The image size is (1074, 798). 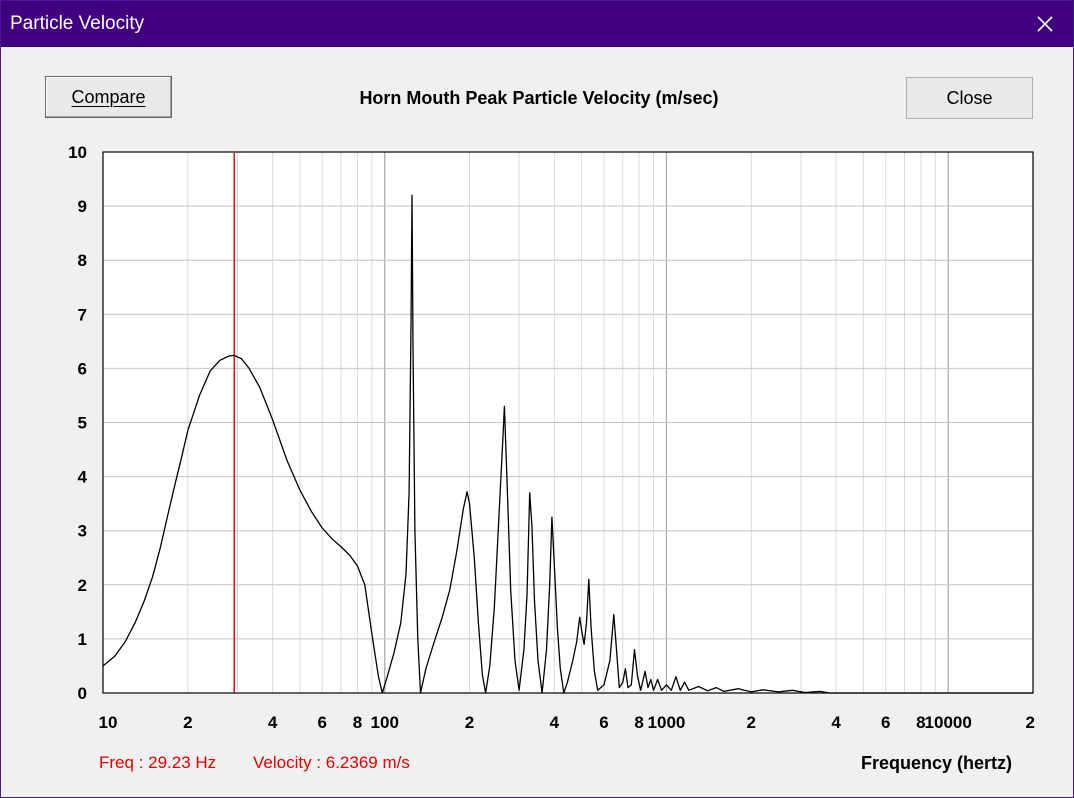 I want to click on window-title: Particle Velocity, so click(x=77, y=23).